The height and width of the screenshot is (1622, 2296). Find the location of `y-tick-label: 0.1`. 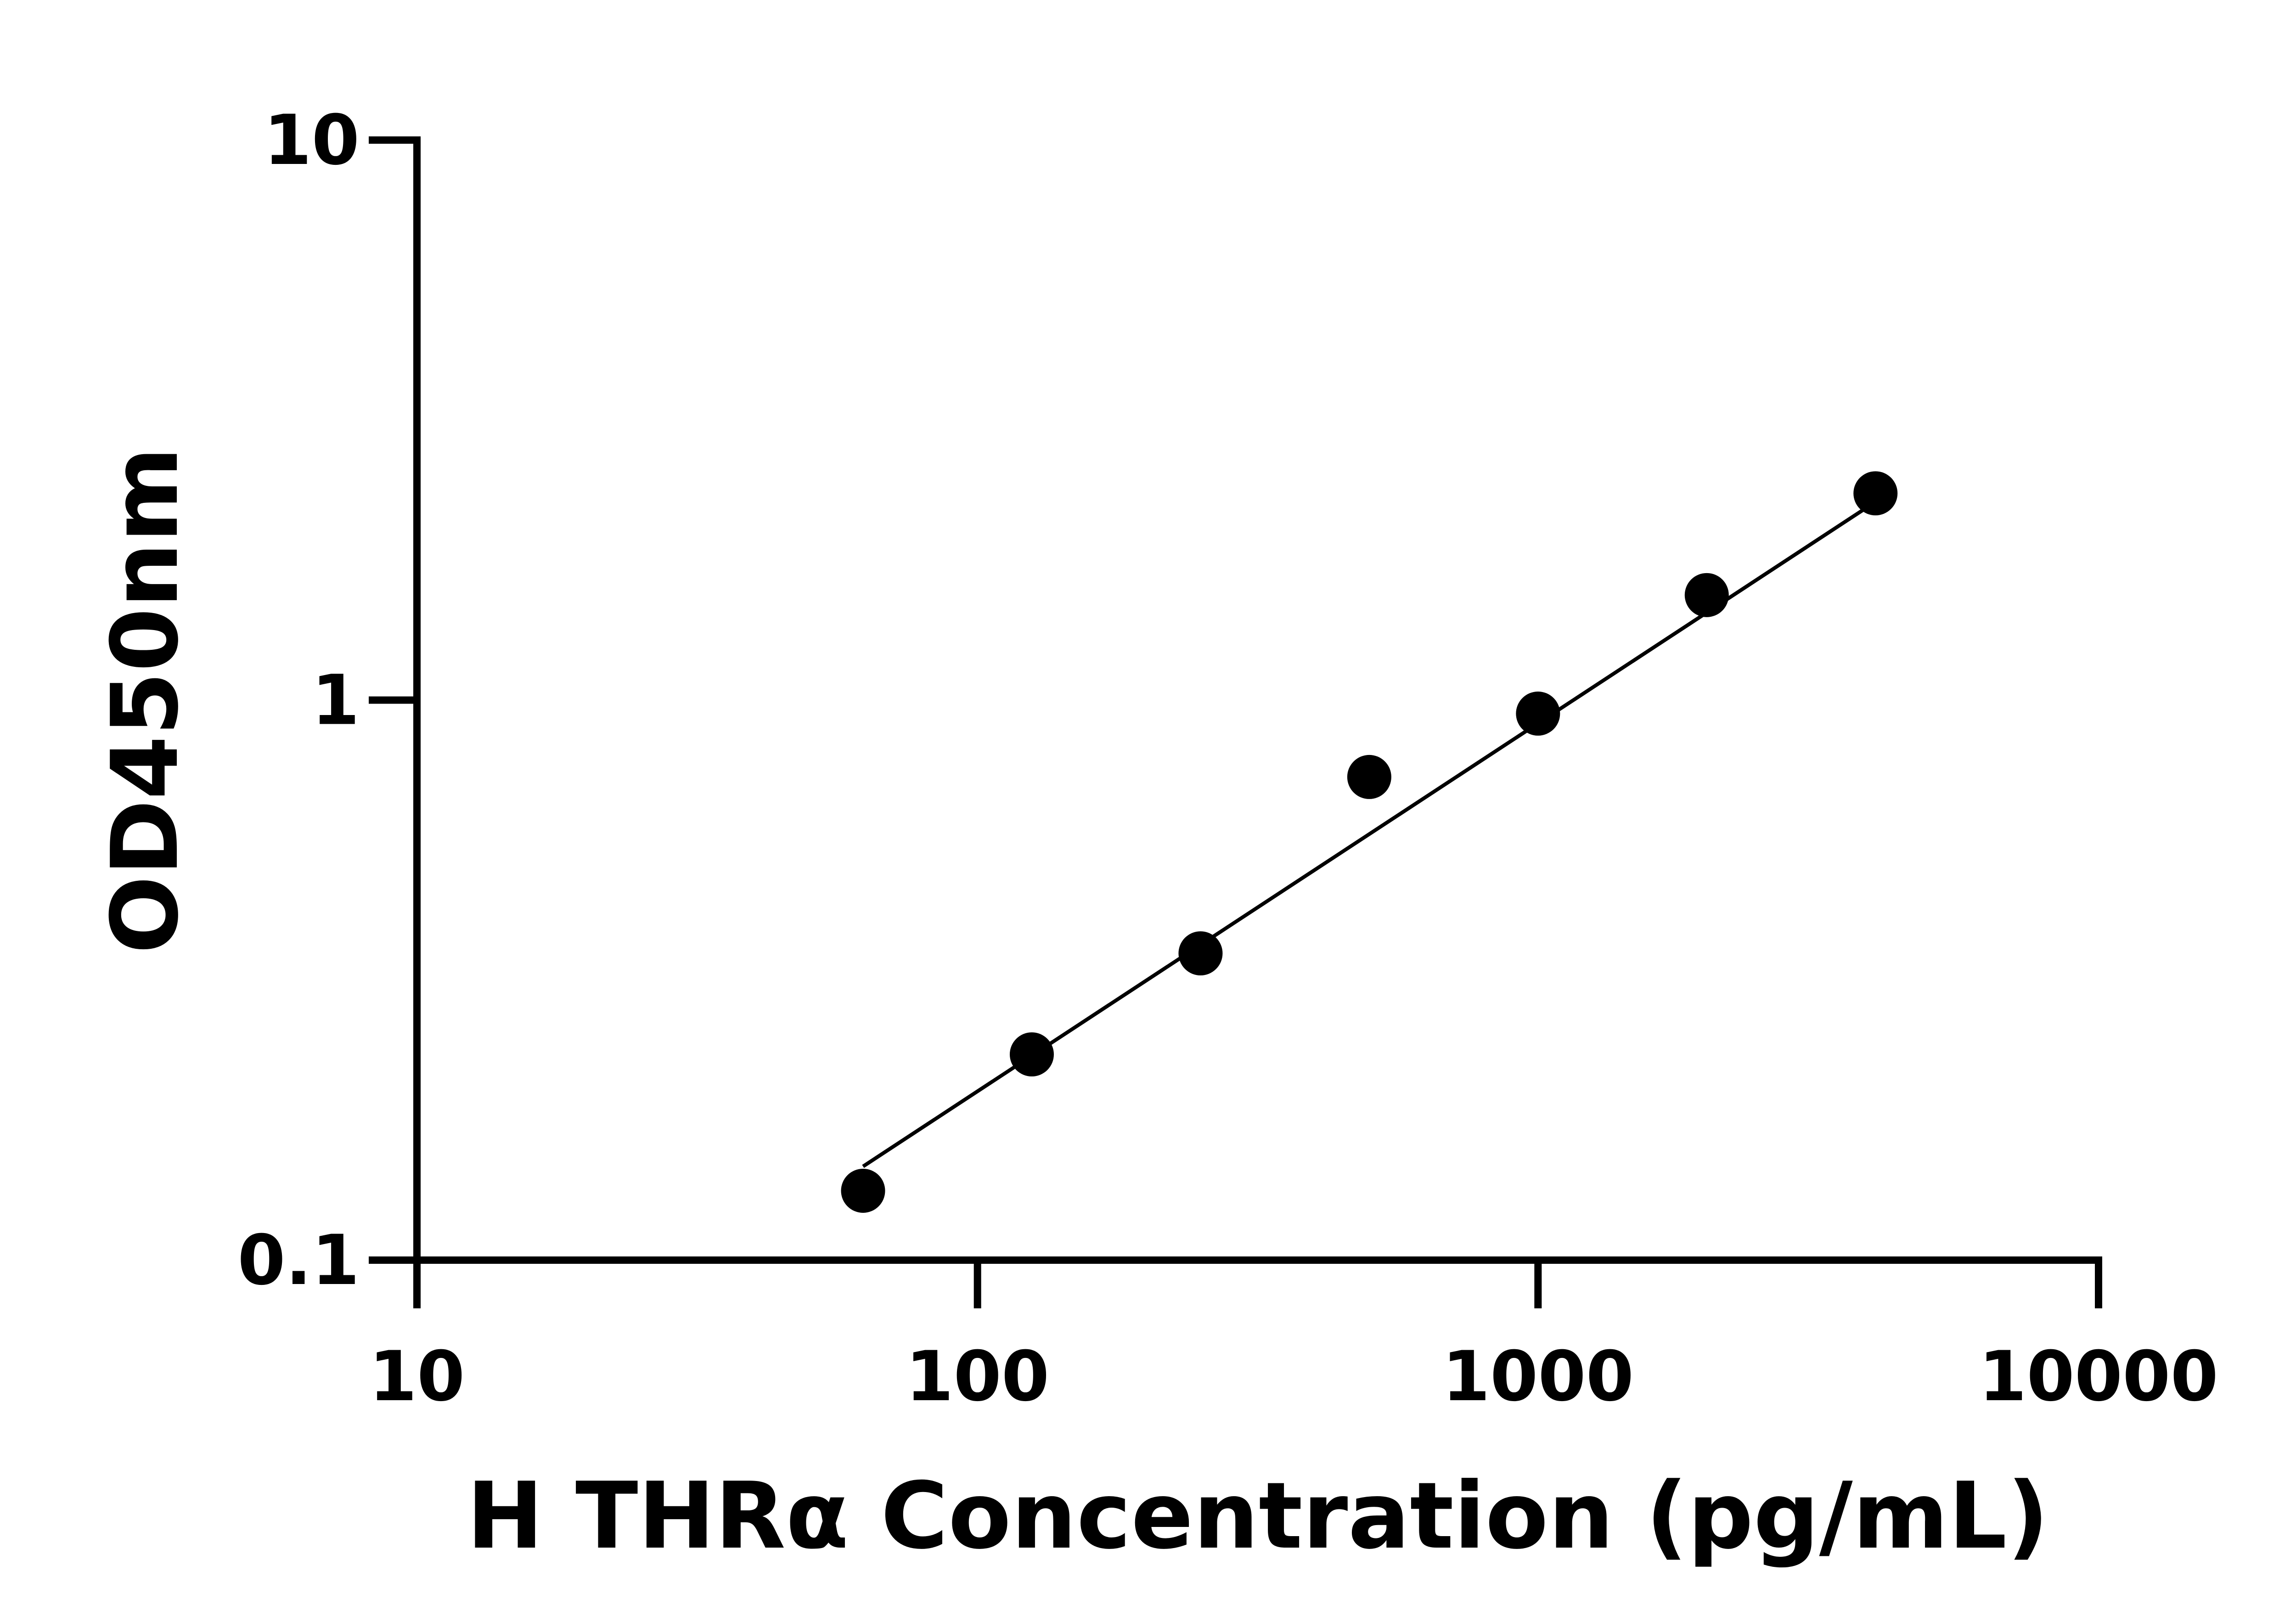

y-tick-label: 0.1 is located at coordinates (298, 1261).